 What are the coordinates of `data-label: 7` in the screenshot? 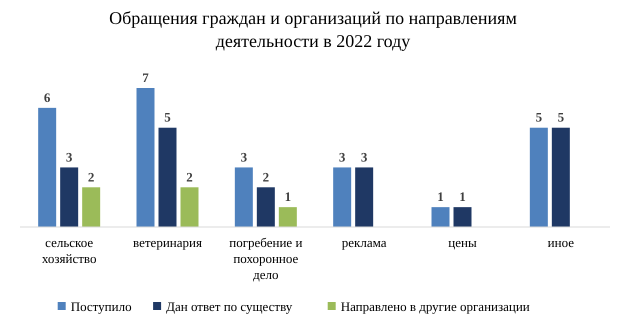 It's located at (146, 77).